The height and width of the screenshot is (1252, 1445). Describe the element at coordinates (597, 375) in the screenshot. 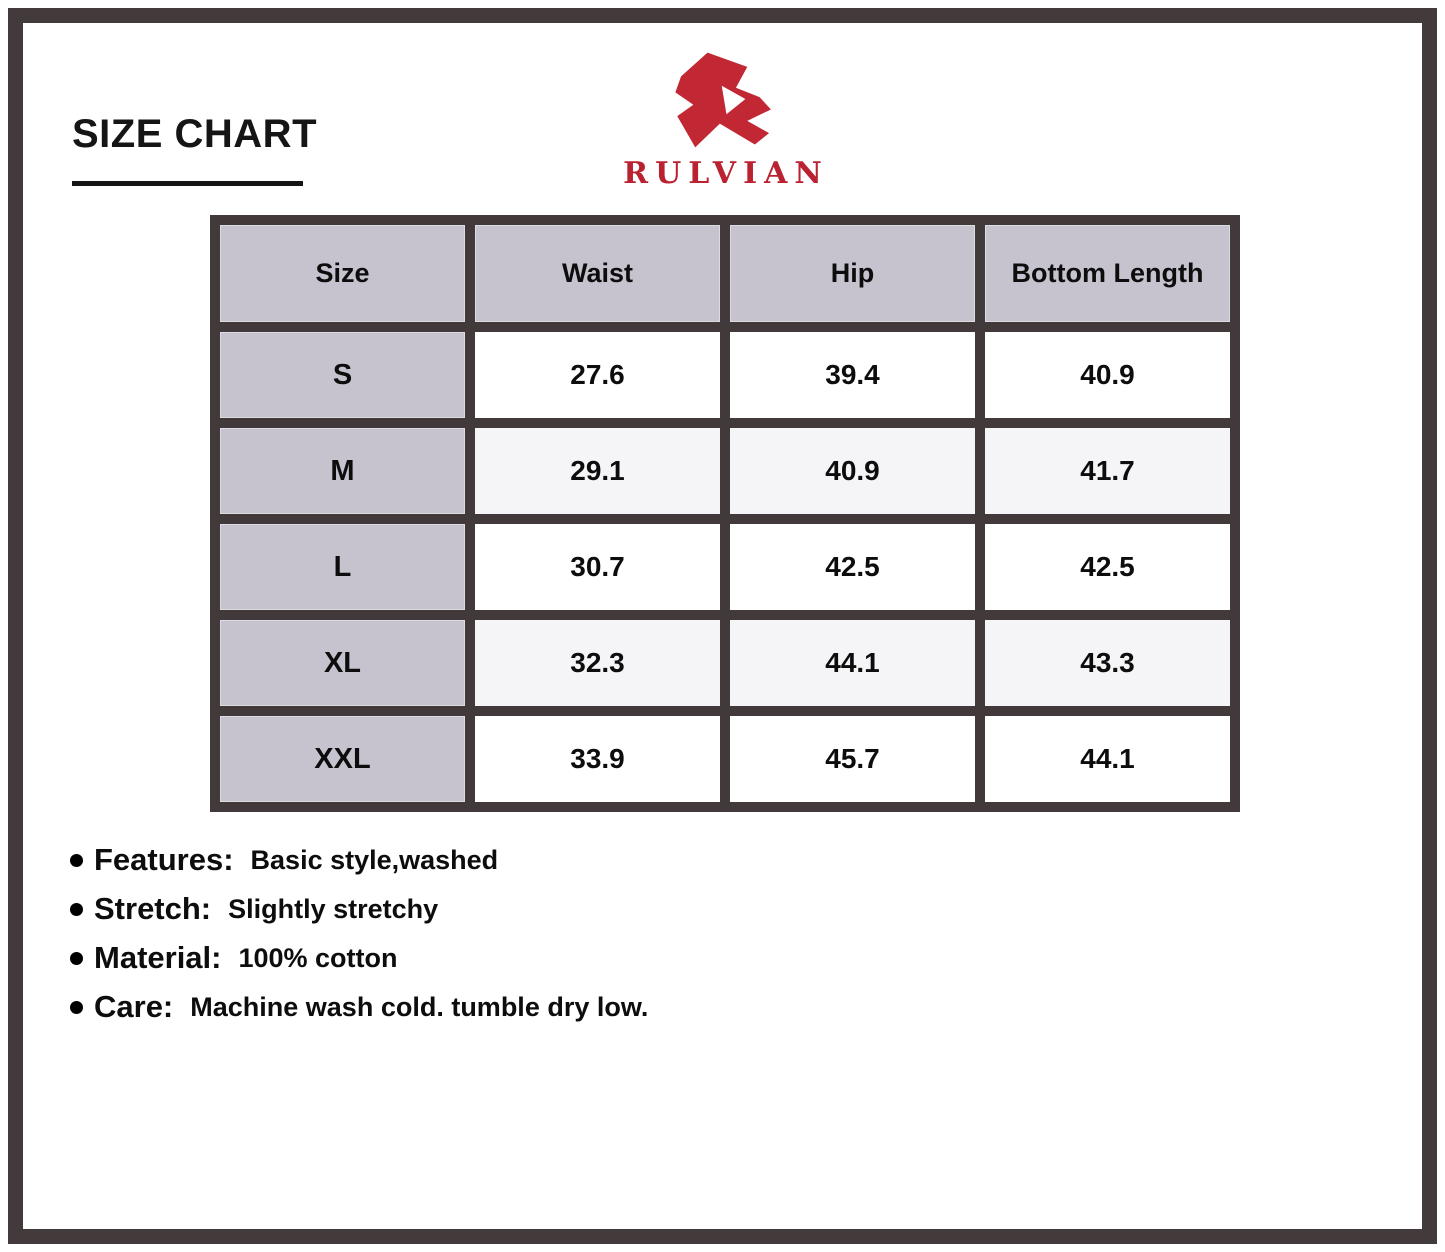

I see `waist-value: 27.6` at that location.